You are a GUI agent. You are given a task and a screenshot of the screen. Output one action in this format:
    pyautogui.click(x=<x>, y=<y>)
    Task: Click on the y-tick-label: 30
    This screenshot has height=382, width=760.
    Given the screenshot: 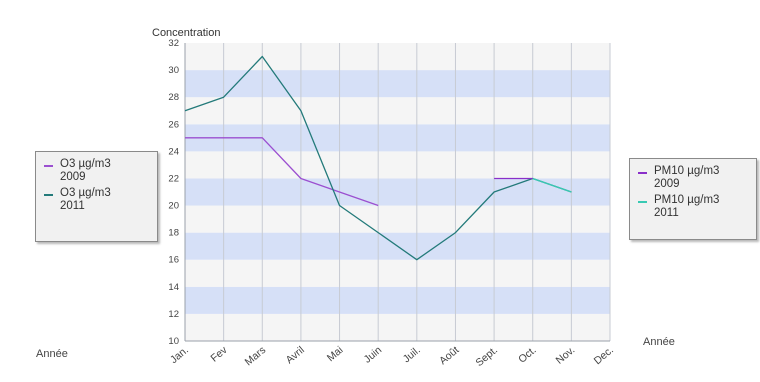 What is the action you would take?
    pyautogui.click(x=173, y=70)
    